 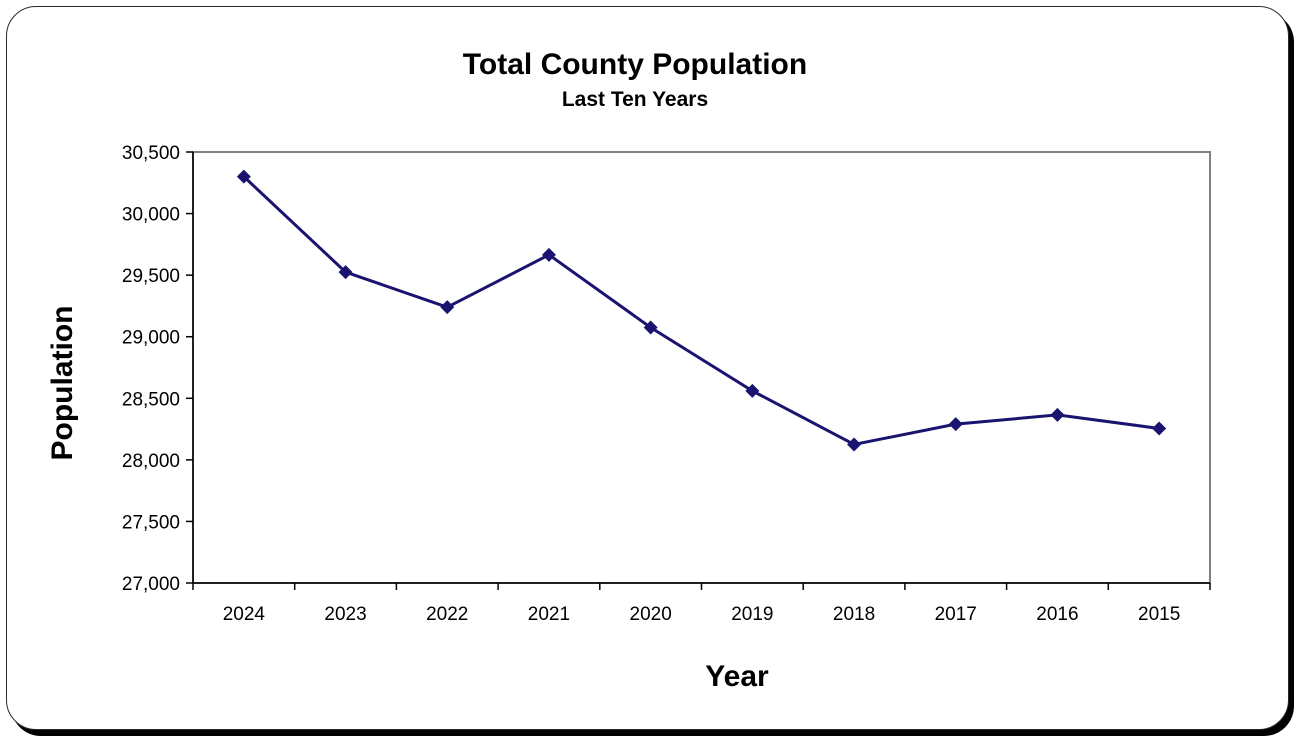 What do you see at coordinates (345, 614) in the screenshot?
I see `x-tick-label: 2023` at bounding box center [345, 614].